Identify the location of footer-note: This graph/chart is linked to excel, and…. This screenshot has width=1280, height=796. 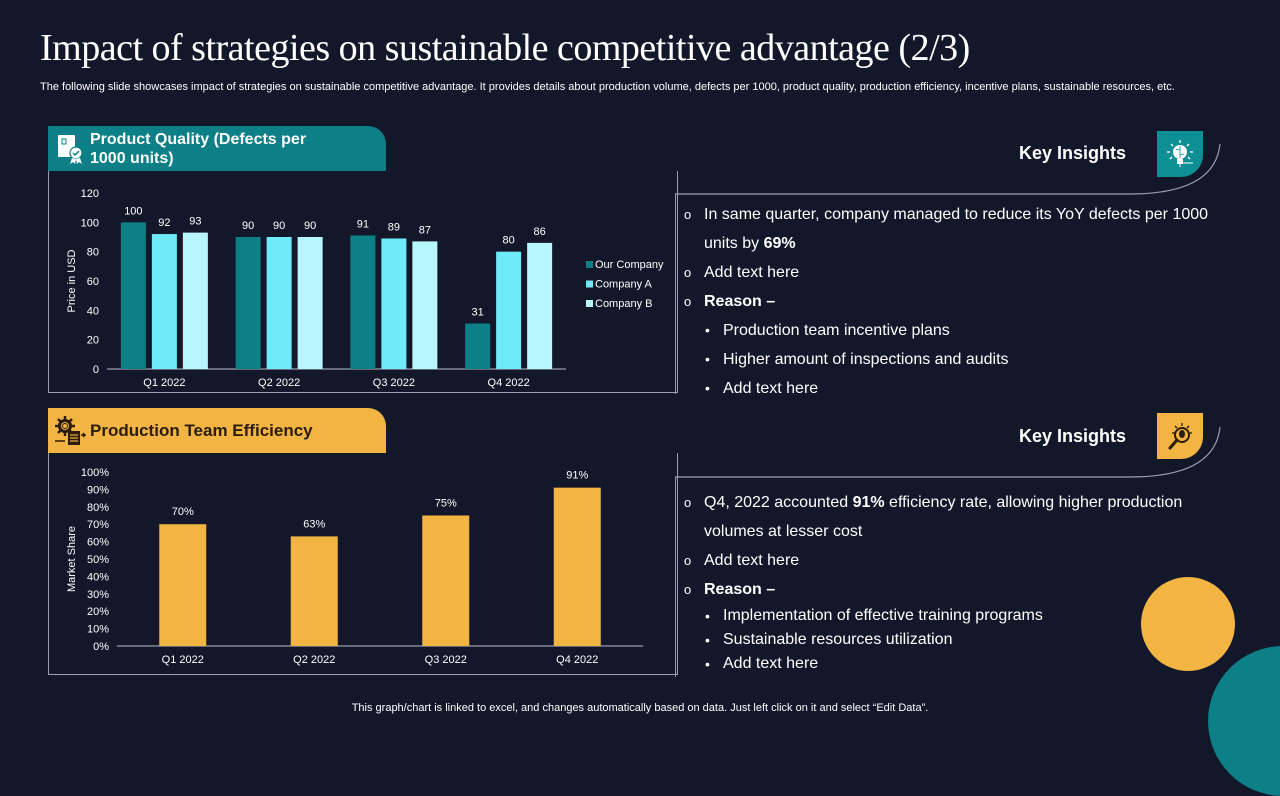
(640, 708).